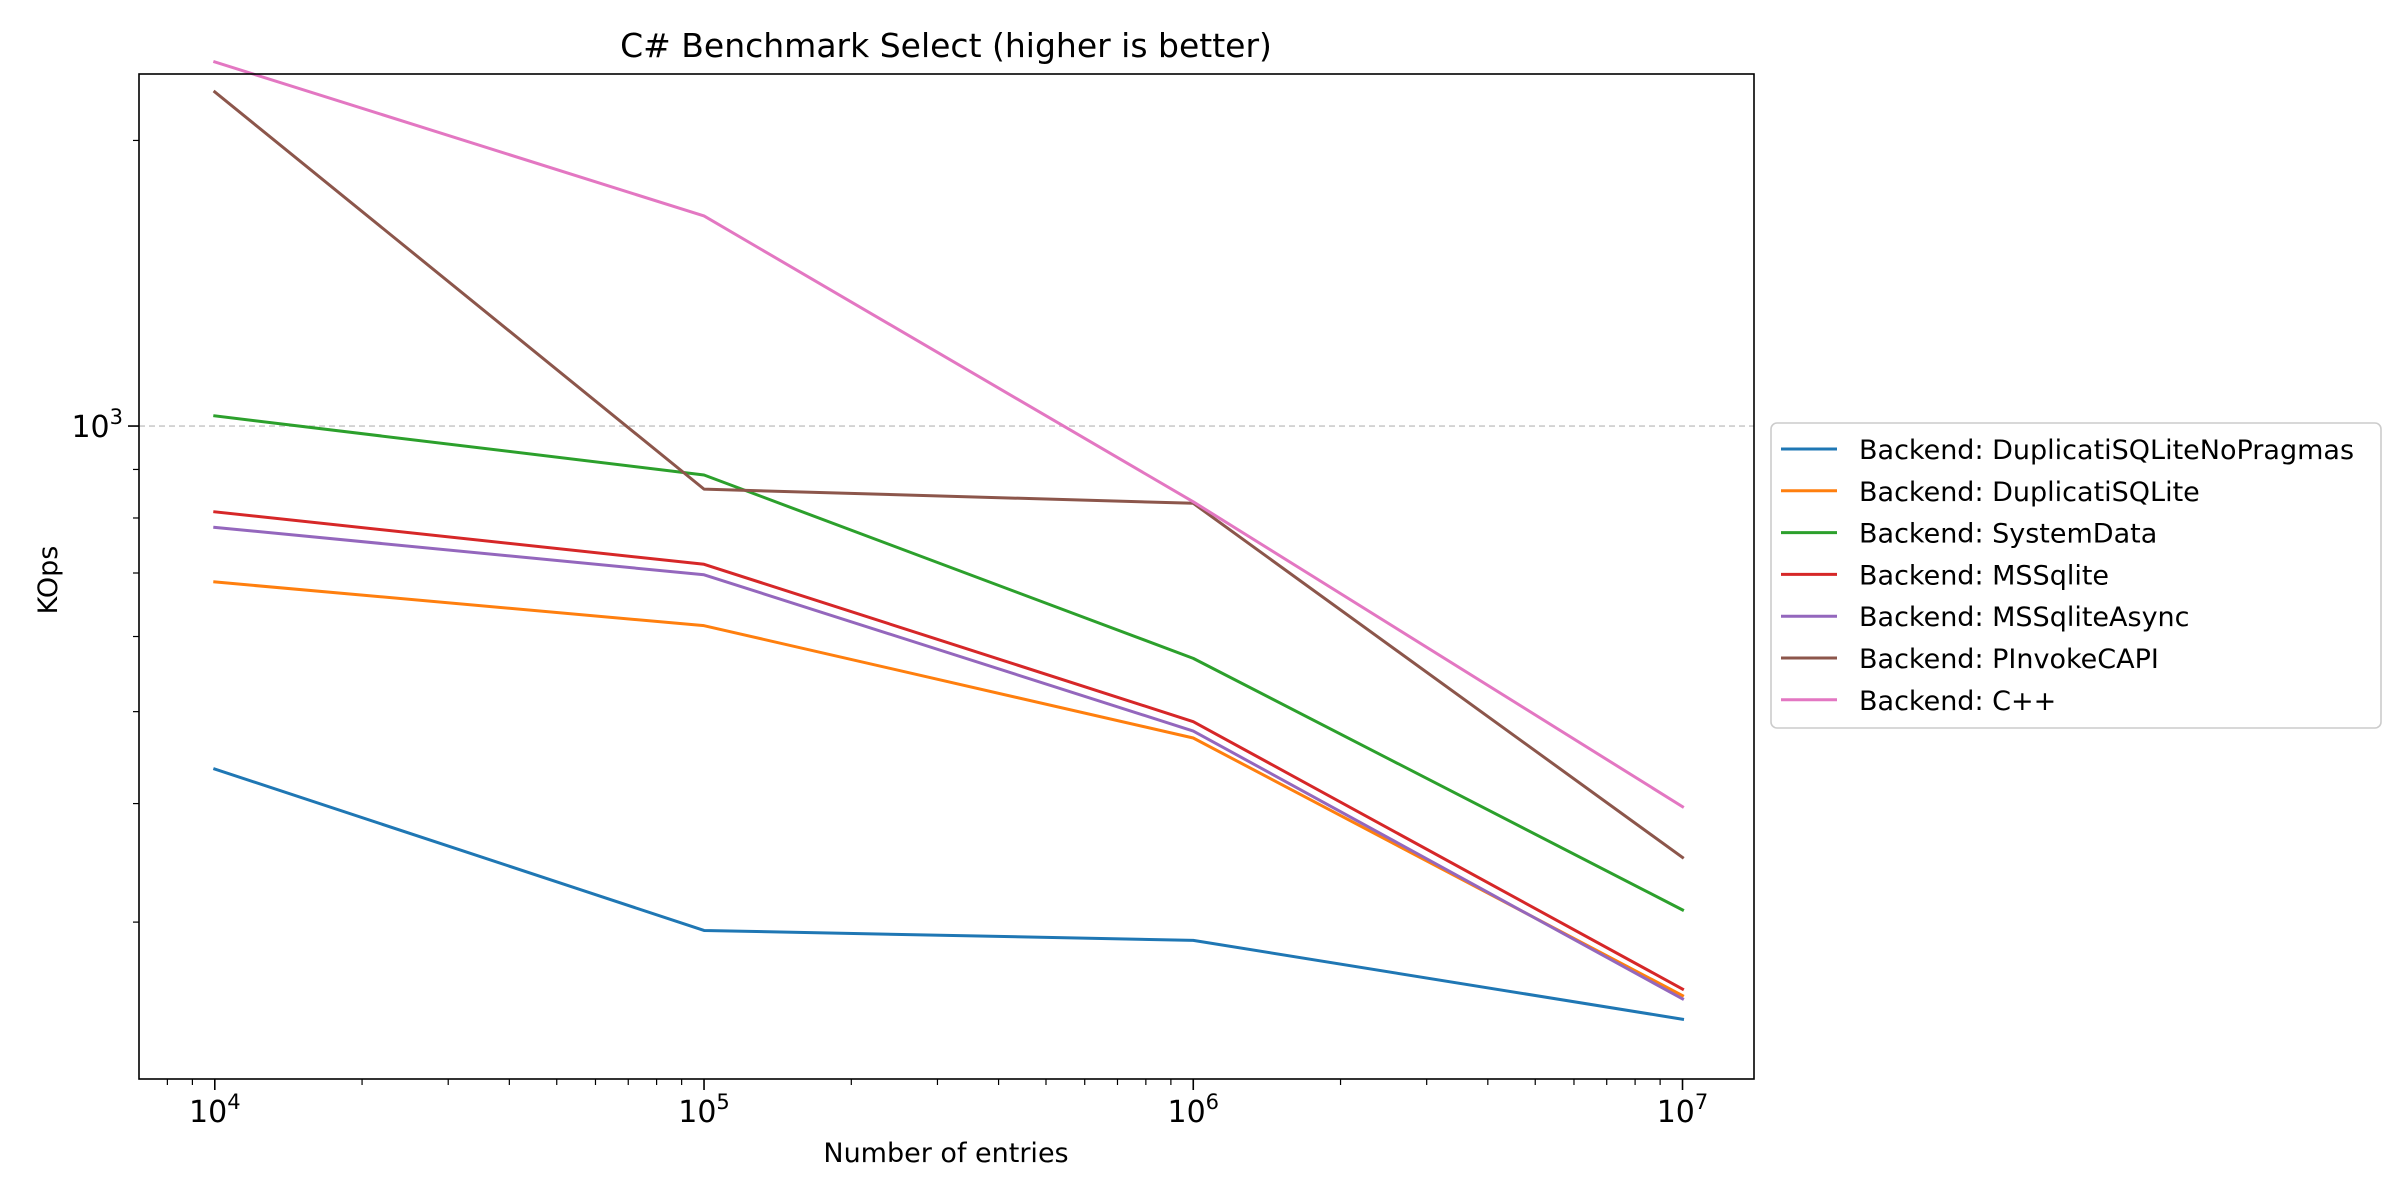 This screenshot has height=1200, width=2400. Describe the element at coordinates (946, 45) in the screenshot. I see `chart-title: C# Benchmark Select (higher is better)` at that location.